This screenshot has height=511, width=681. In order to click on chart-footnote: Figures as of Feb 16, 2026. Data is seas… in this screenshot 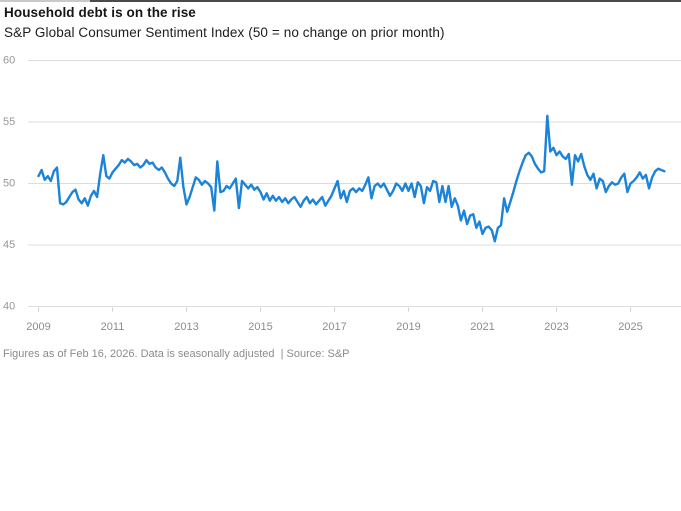, I will do `click(176, 354)`.